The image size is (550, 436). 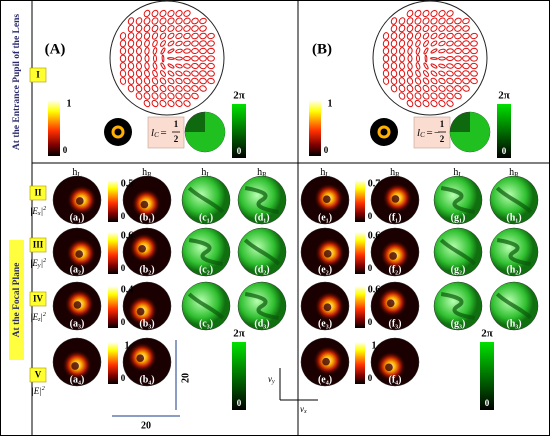 I want to click on label-part: 2, so click(x=43, y=389).